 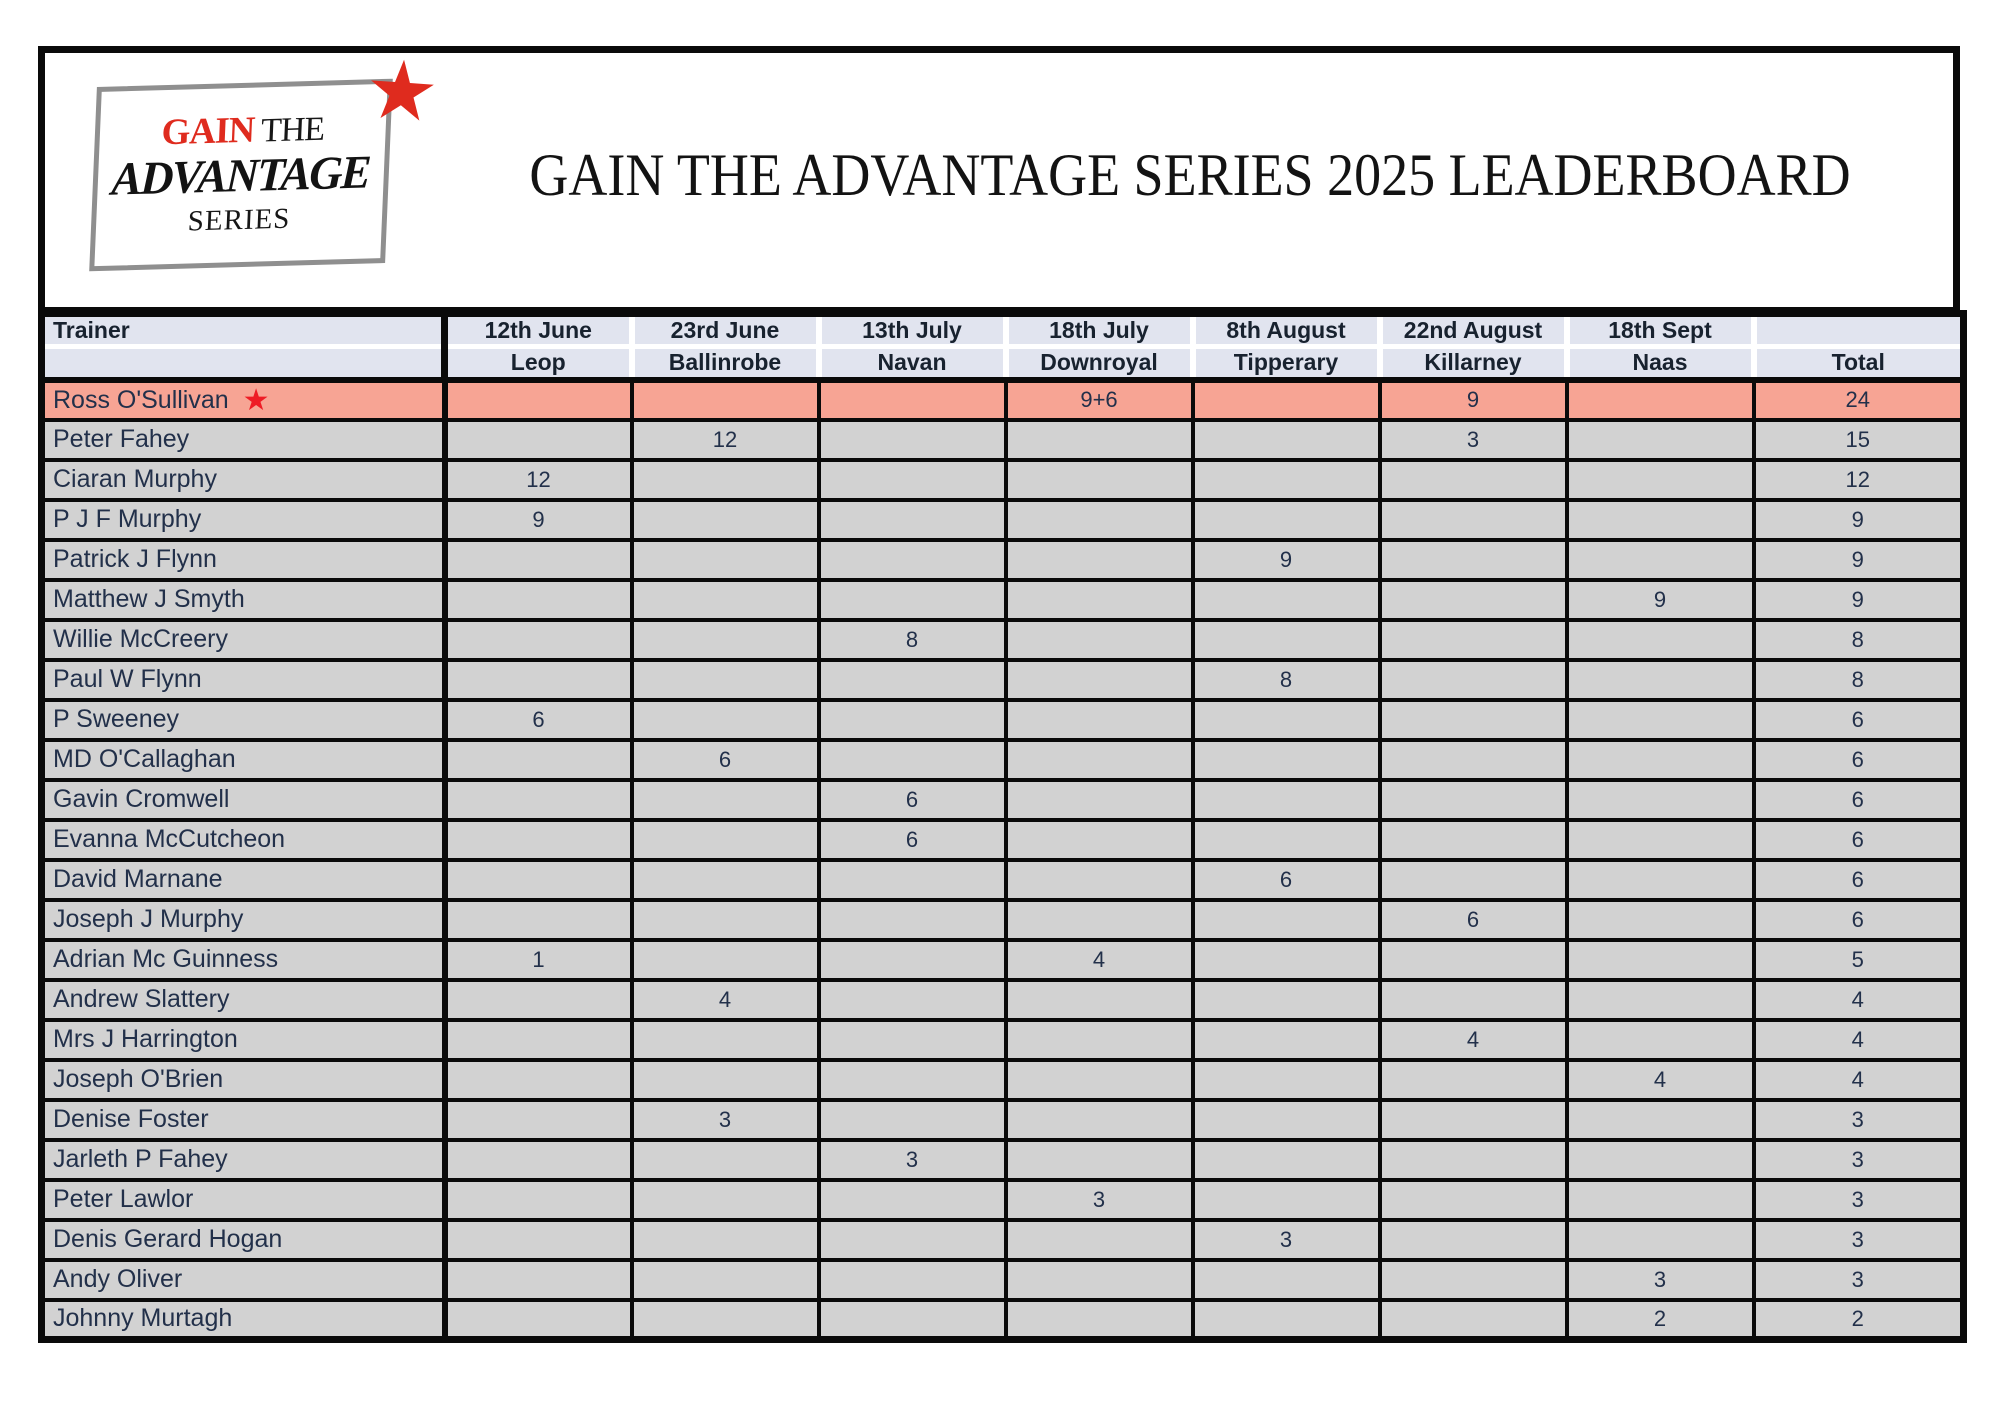 I want to click on total-cell: 24, so click(x=1858, y=399).